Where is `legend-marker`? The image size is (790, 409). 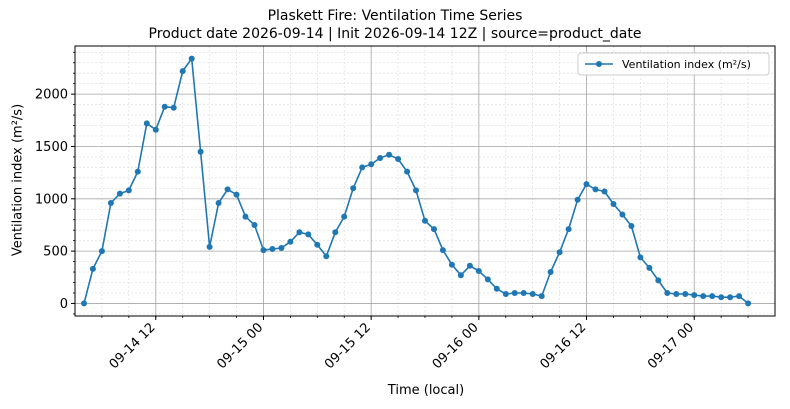 legend-marker is located at coordinates (599, 64).